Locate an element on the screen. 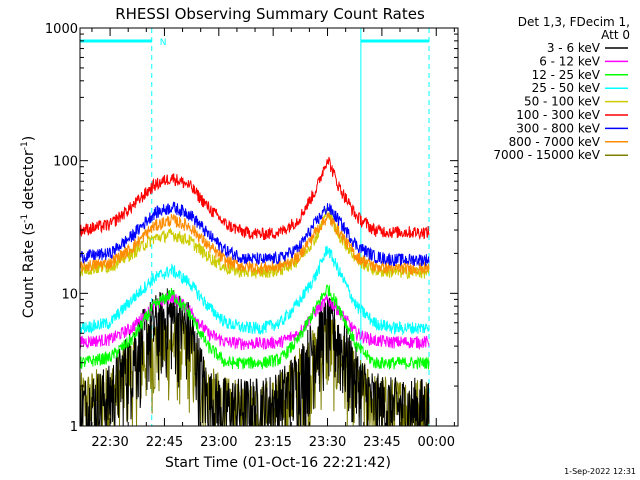  night-label: N is located at coordinates (163, 43).